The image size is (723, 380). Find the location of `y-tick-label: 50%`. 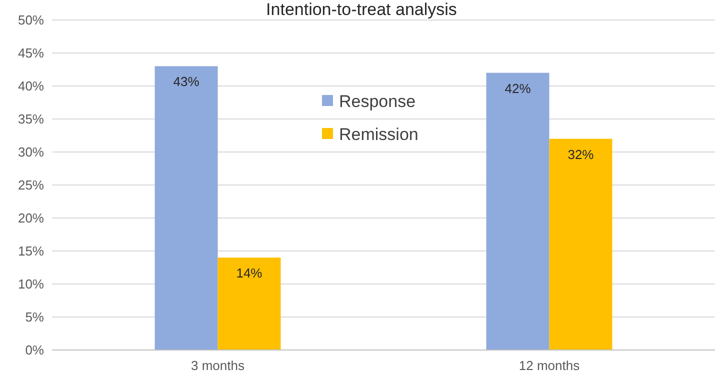

y-tick-label: 50% is located at coordinates (31, 20).